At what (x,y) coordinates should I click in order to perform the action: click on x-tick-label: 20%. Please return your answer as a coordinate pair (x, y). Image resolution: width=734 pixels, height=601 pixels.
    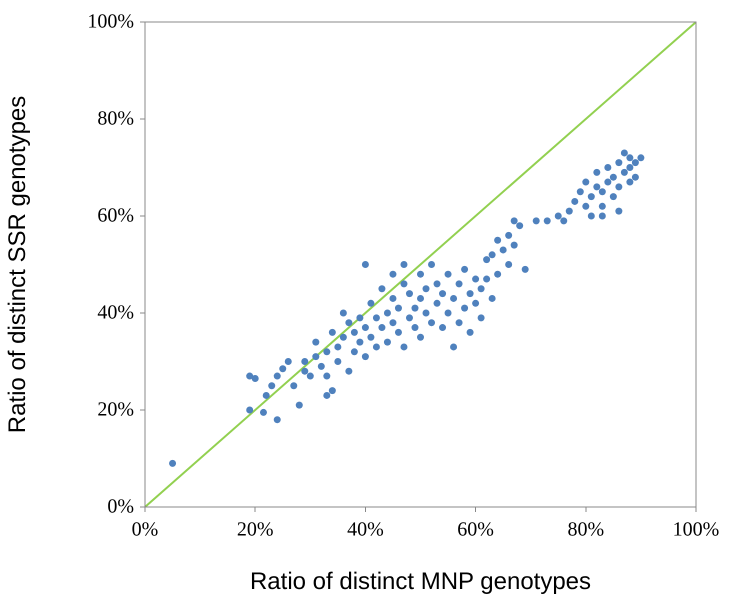
    Looking at the image, I should click on (255, 529).